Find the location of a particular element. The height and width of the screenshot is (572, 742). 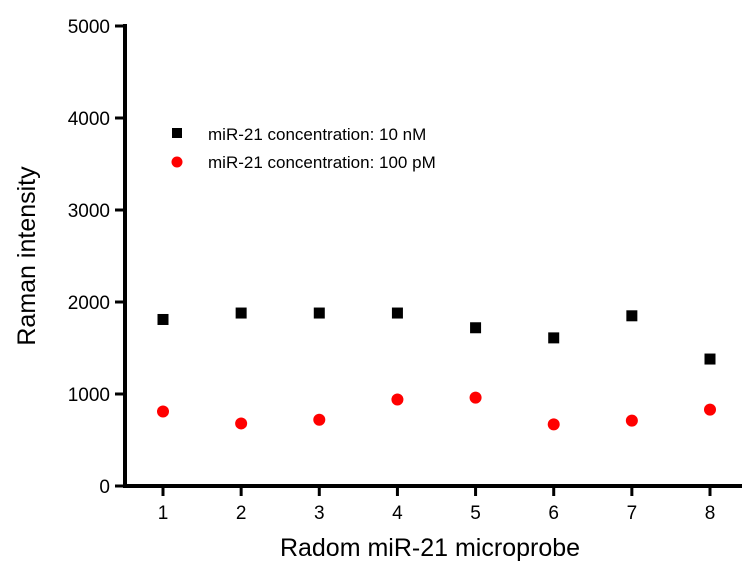

legend-marker-100pM is located at coordinates (177, 162).